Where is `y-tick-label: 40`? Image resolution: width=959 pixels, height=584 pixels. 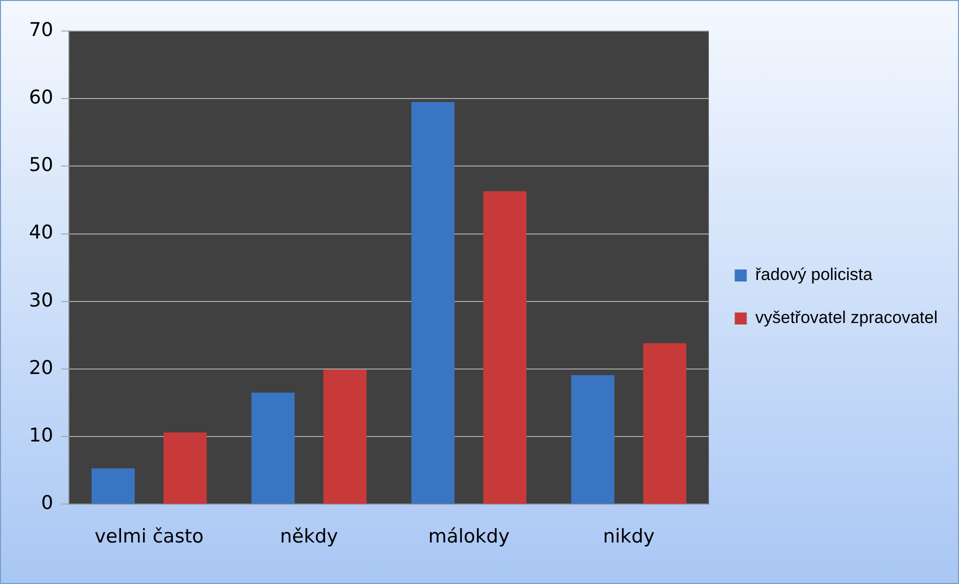 y-tick-label: 40 is located at coordinates (41, 233).